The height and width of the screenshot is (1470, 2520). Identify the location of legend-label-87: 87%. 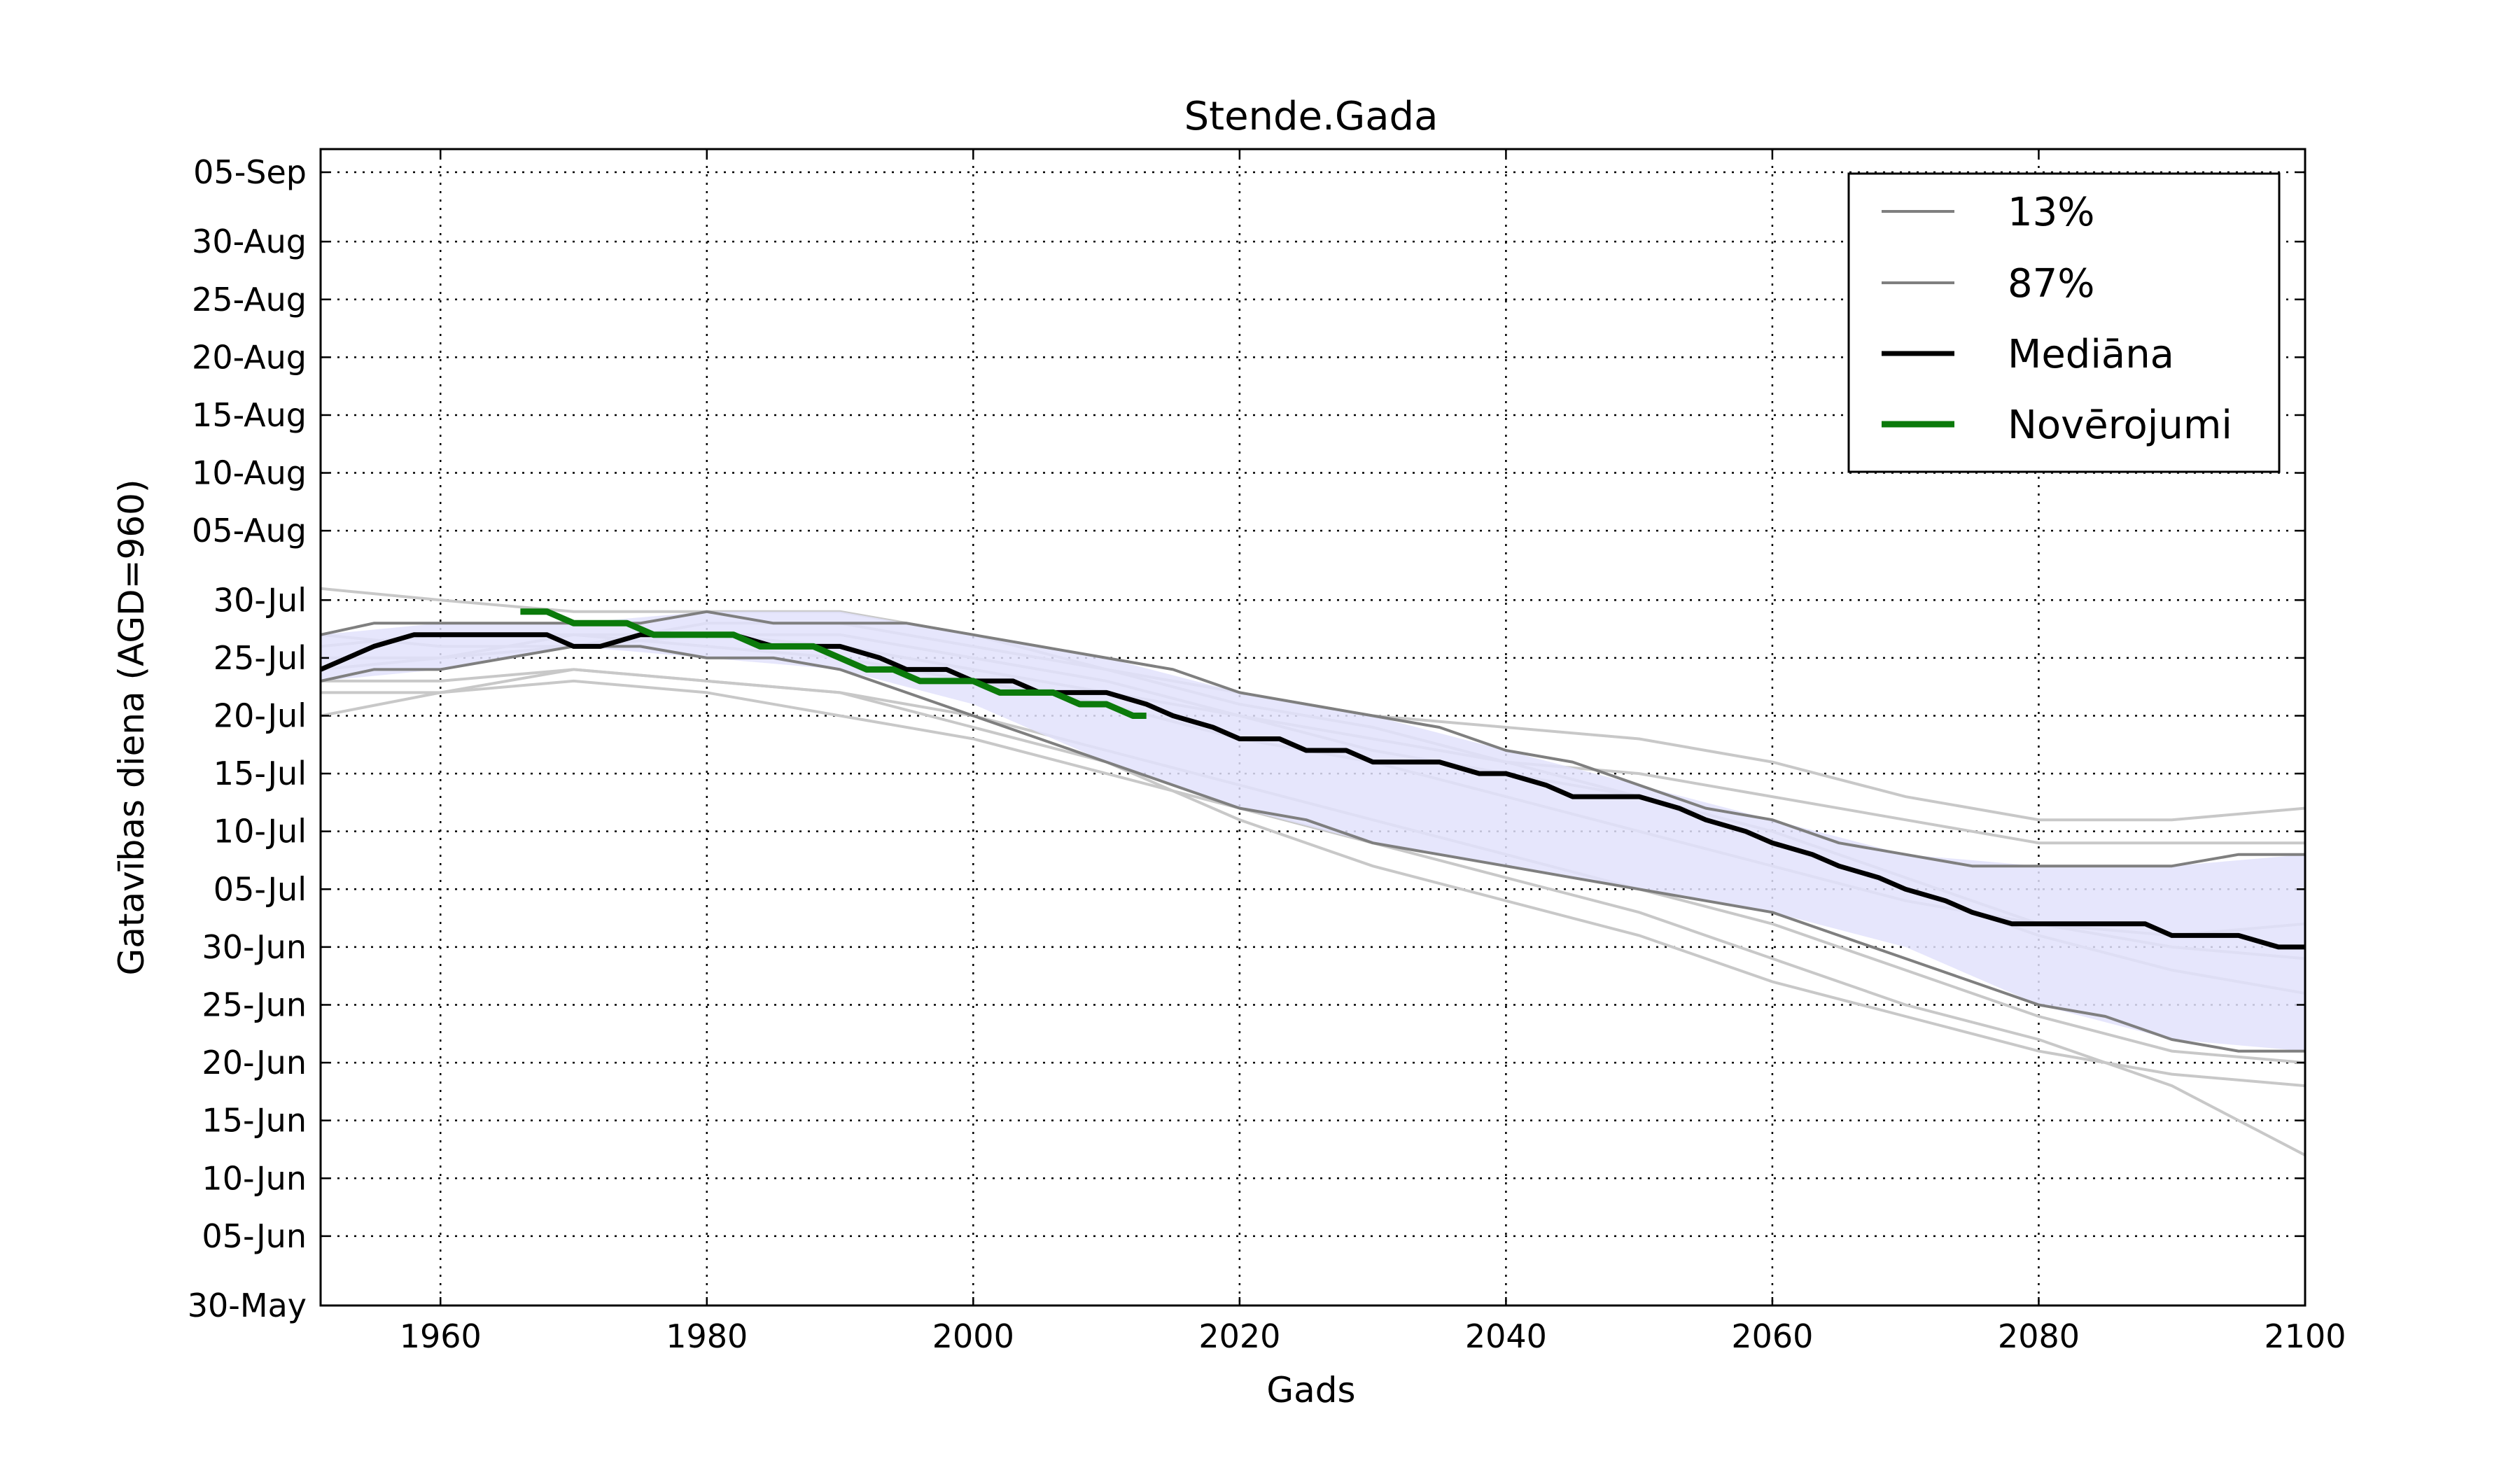
(2051, 284).